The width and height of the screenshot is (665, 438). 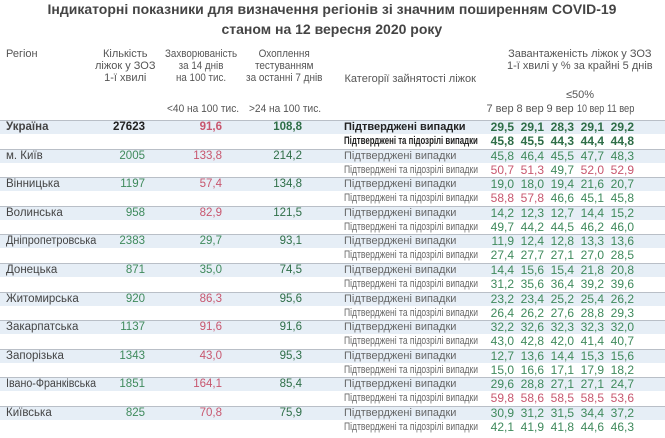 What do you see at coordinates (532, 141) in the screenshot?
I see `suspected-load-value: 45,5` at bounding box center [532, 141].